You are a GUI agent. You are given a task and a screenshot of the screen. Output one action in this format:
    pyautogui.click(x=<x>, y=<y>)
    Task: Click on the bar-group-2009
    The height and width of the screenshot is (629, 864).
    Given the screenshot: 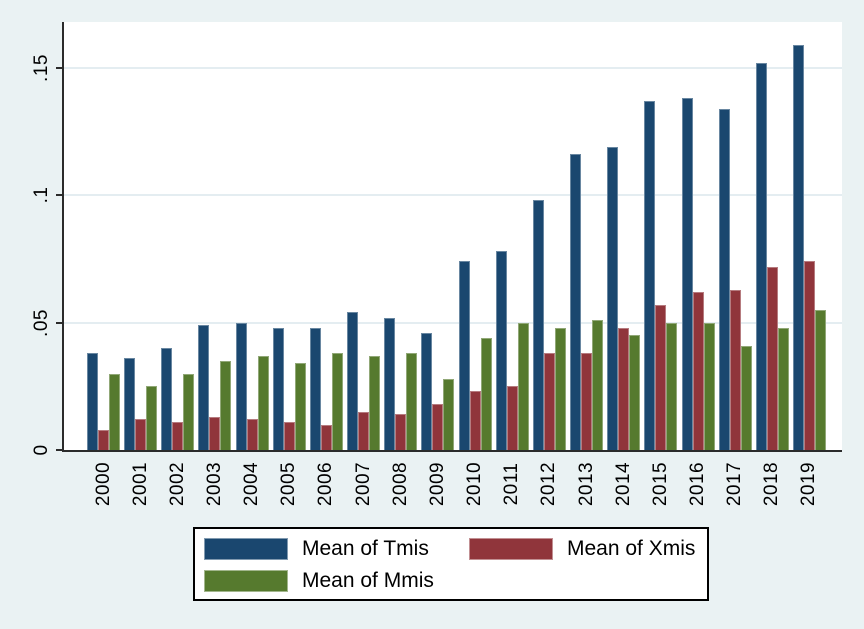 What is the action you would take?
    pyautogui.click(x=438, y=236)
    